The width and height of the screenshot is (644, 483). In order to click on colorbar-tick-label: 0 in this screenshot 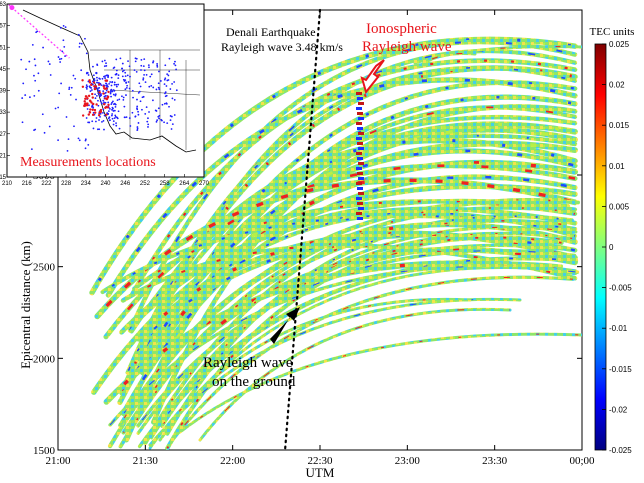, I will do `click(611, 247)`.